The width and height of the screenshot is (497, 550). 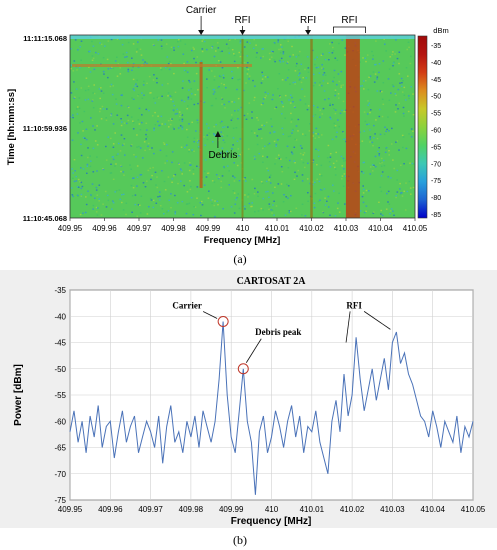 I want to click on x-tick-label: 409.97, so click(x=150, y=509).